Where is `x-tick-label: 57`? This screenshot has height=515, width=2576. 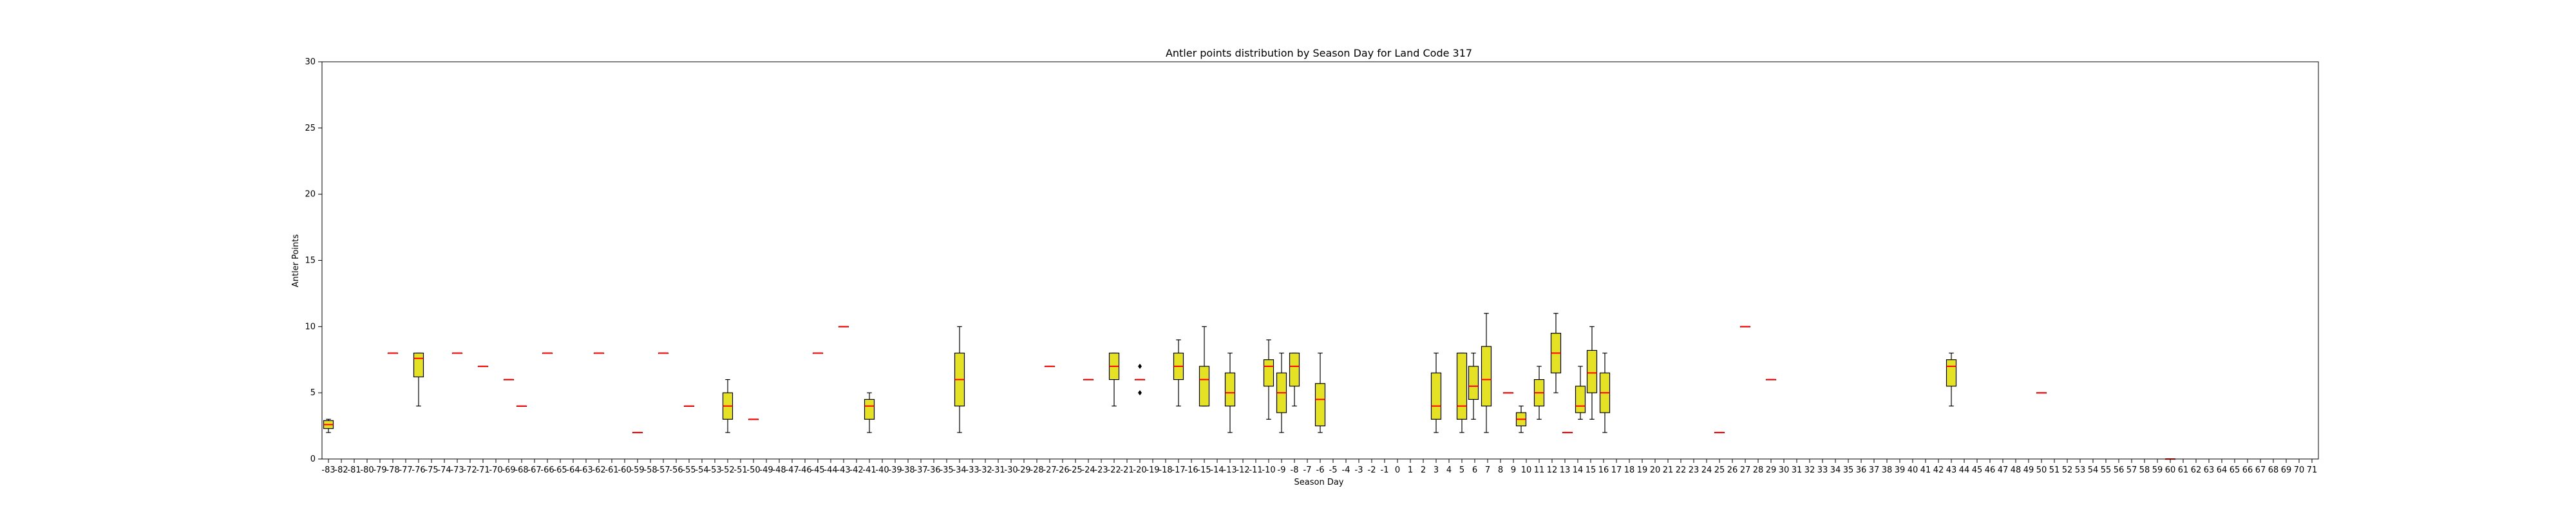
x-tick-label: 57 is located at coordinates (2132, 470).